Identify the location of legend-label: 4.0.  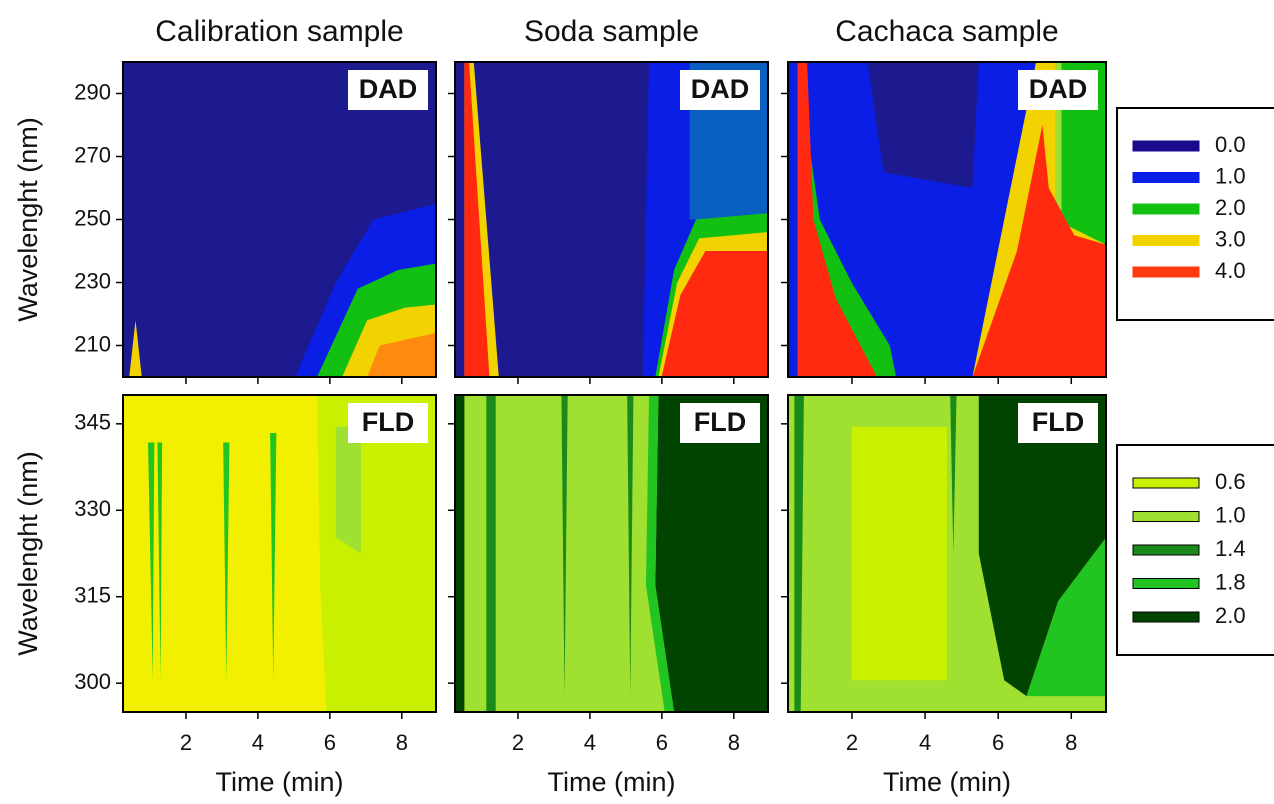
(1230, 270).